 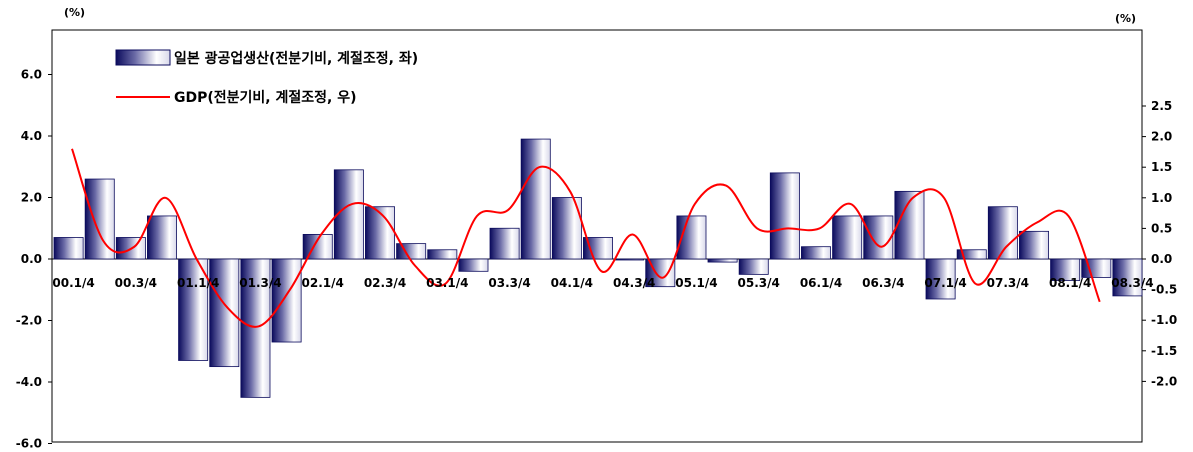 I want to click on bar-06.3/4, so click(x=878, y=237).